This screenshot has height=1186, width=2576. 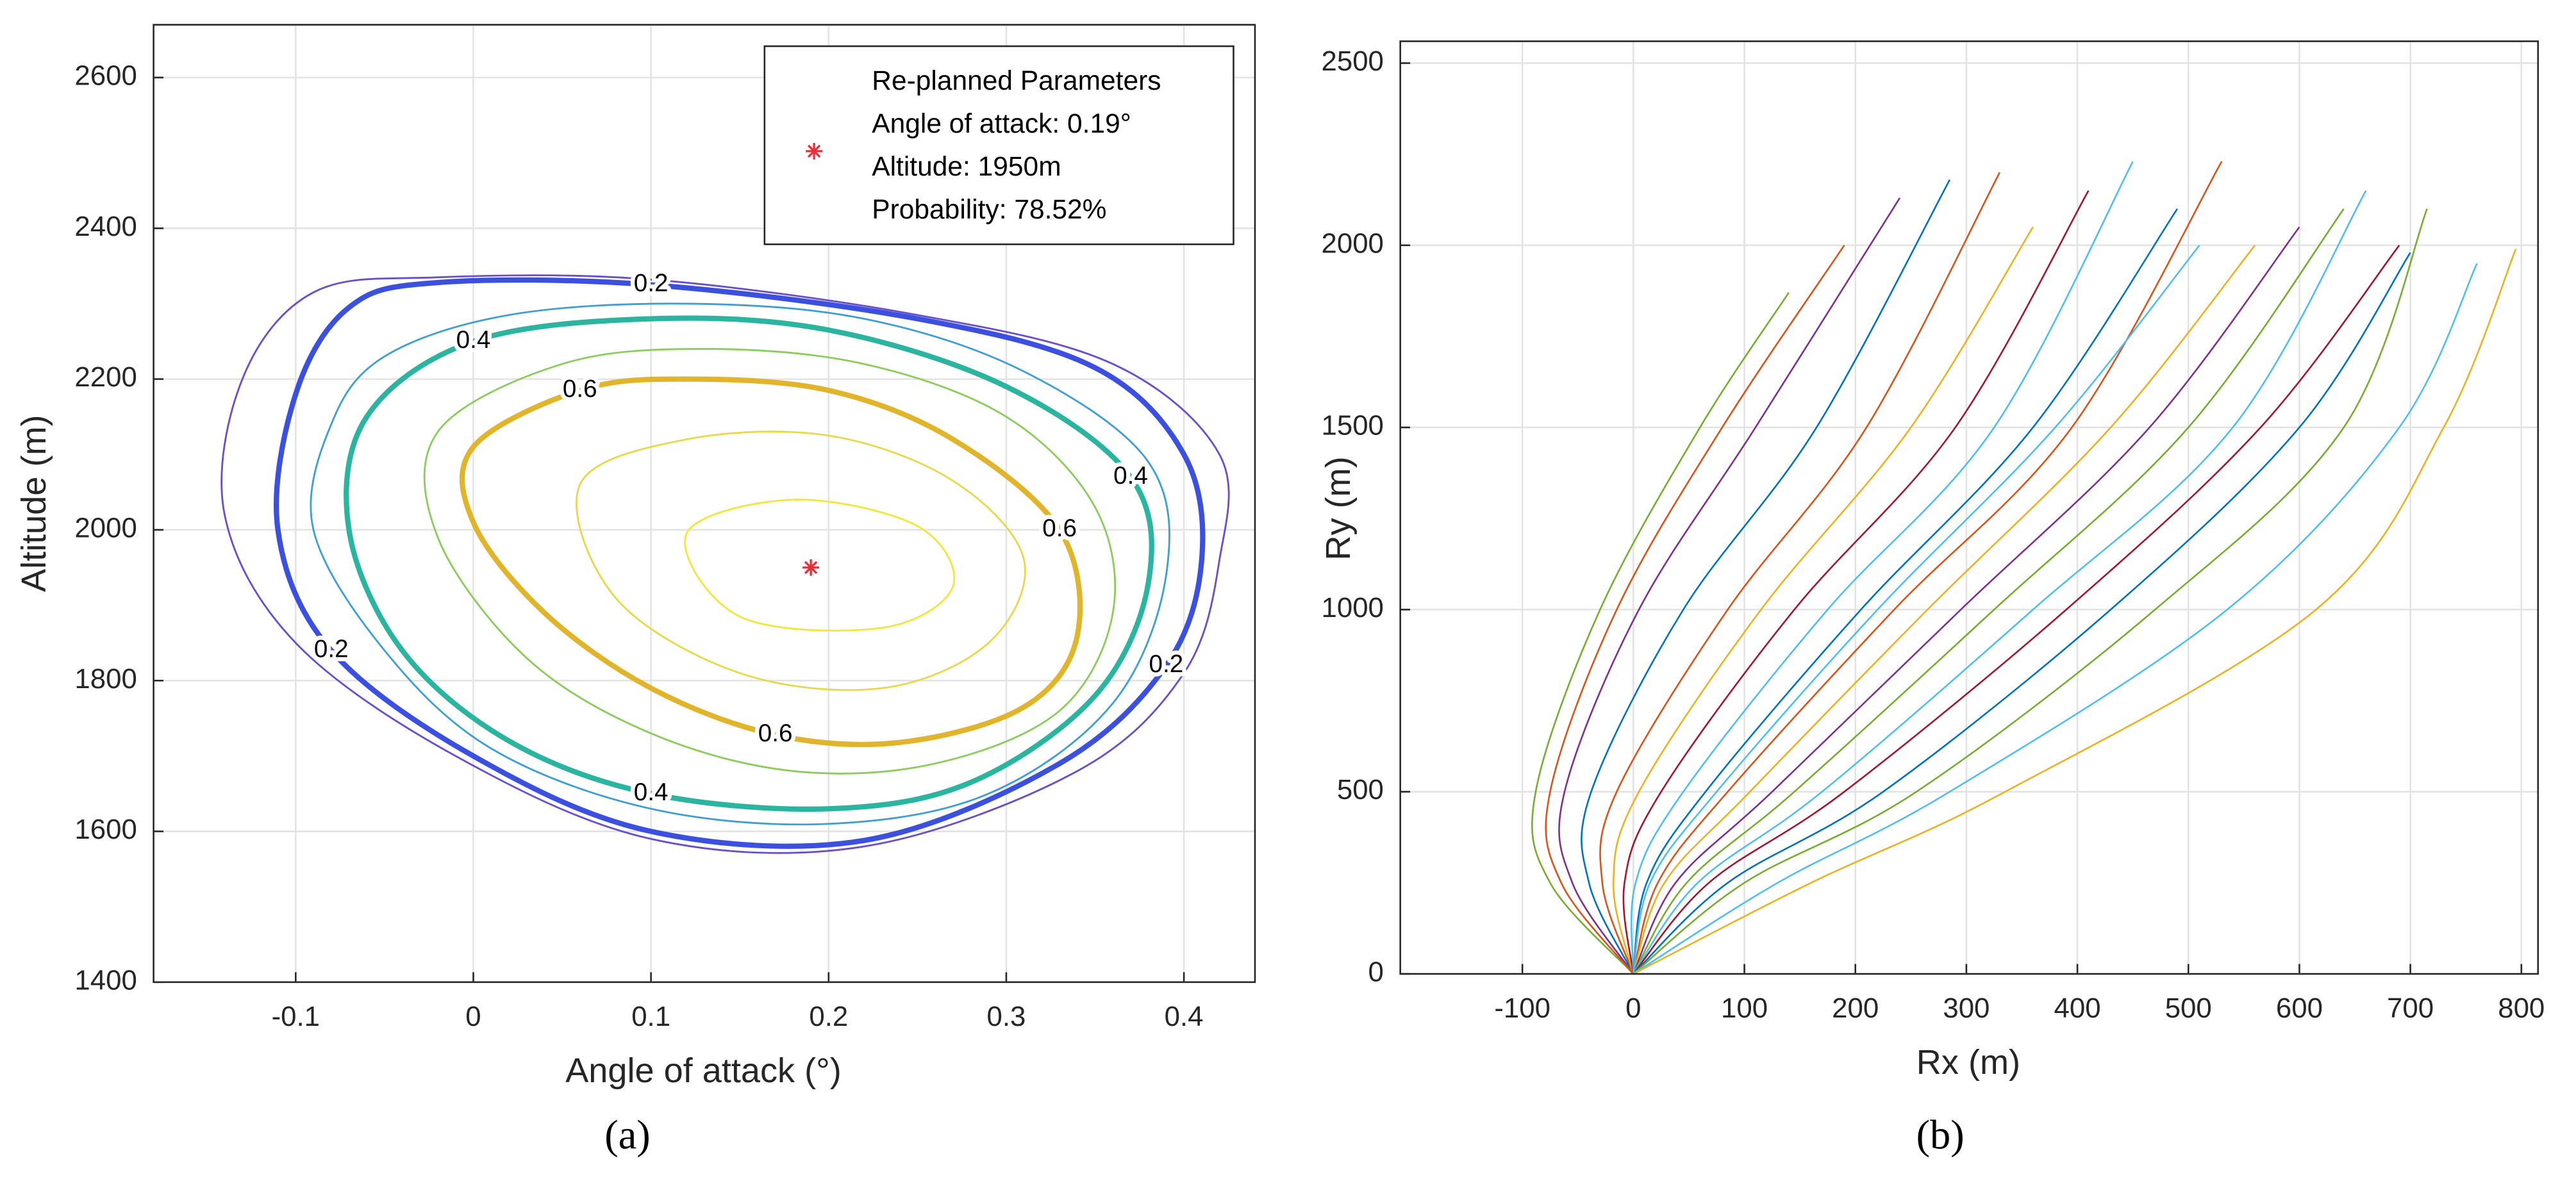 What do you see at coordinates (2077, 1008) in the screenshot?
I see `x-tick-label: 400` at bounding box center [2077, 1008].